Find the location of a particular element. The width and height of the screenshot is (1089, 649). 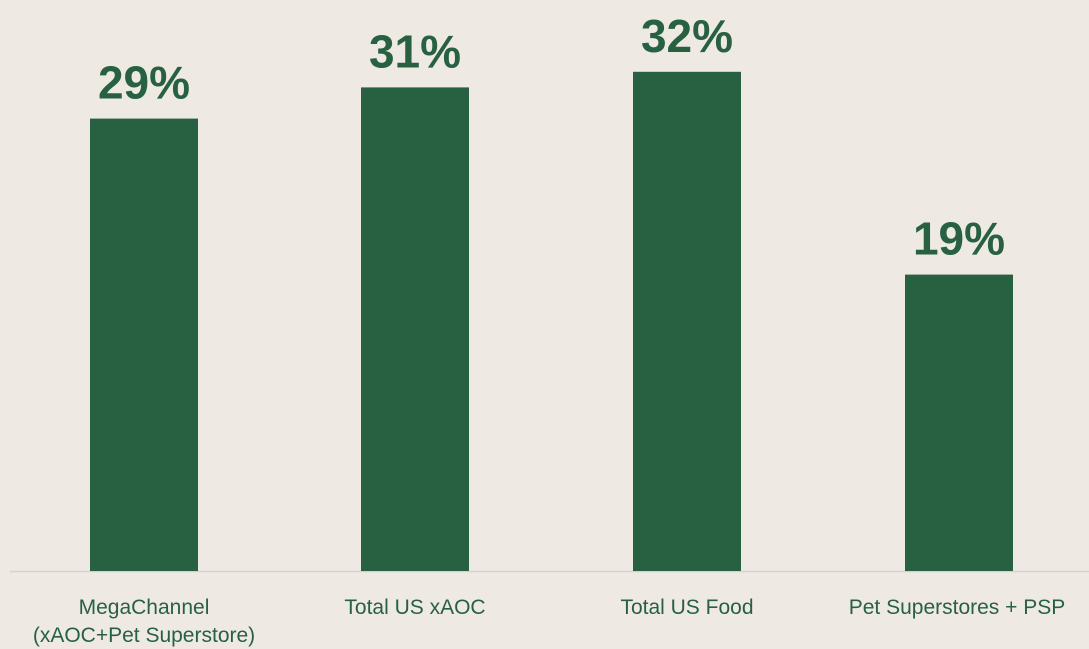

value-label: 32% is located at coordinates (687, 36).